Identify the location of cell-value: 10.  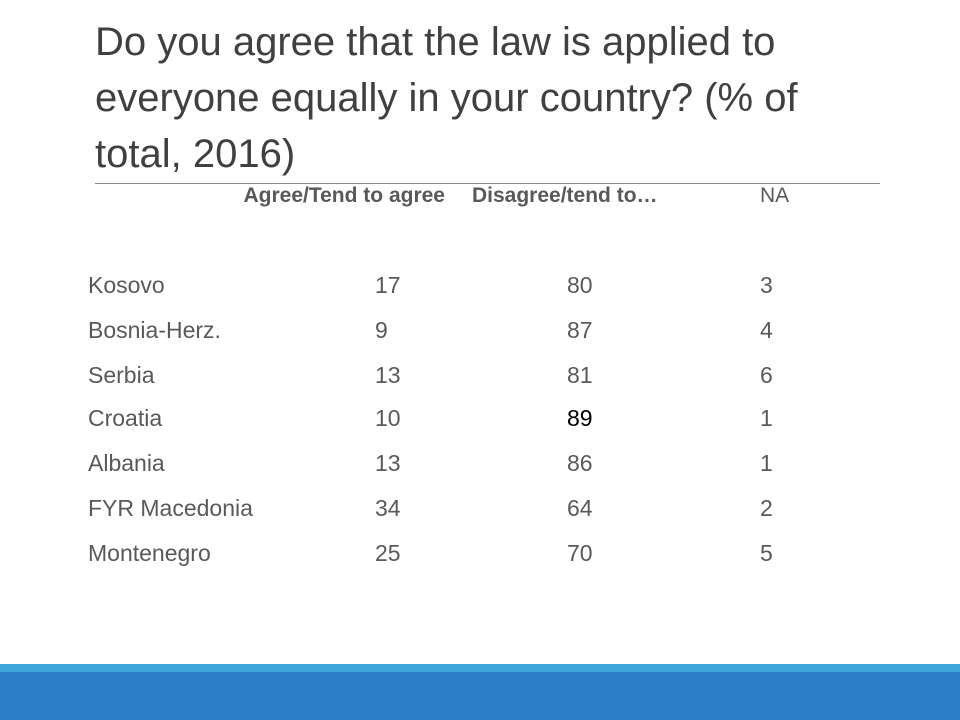
(388, 418).